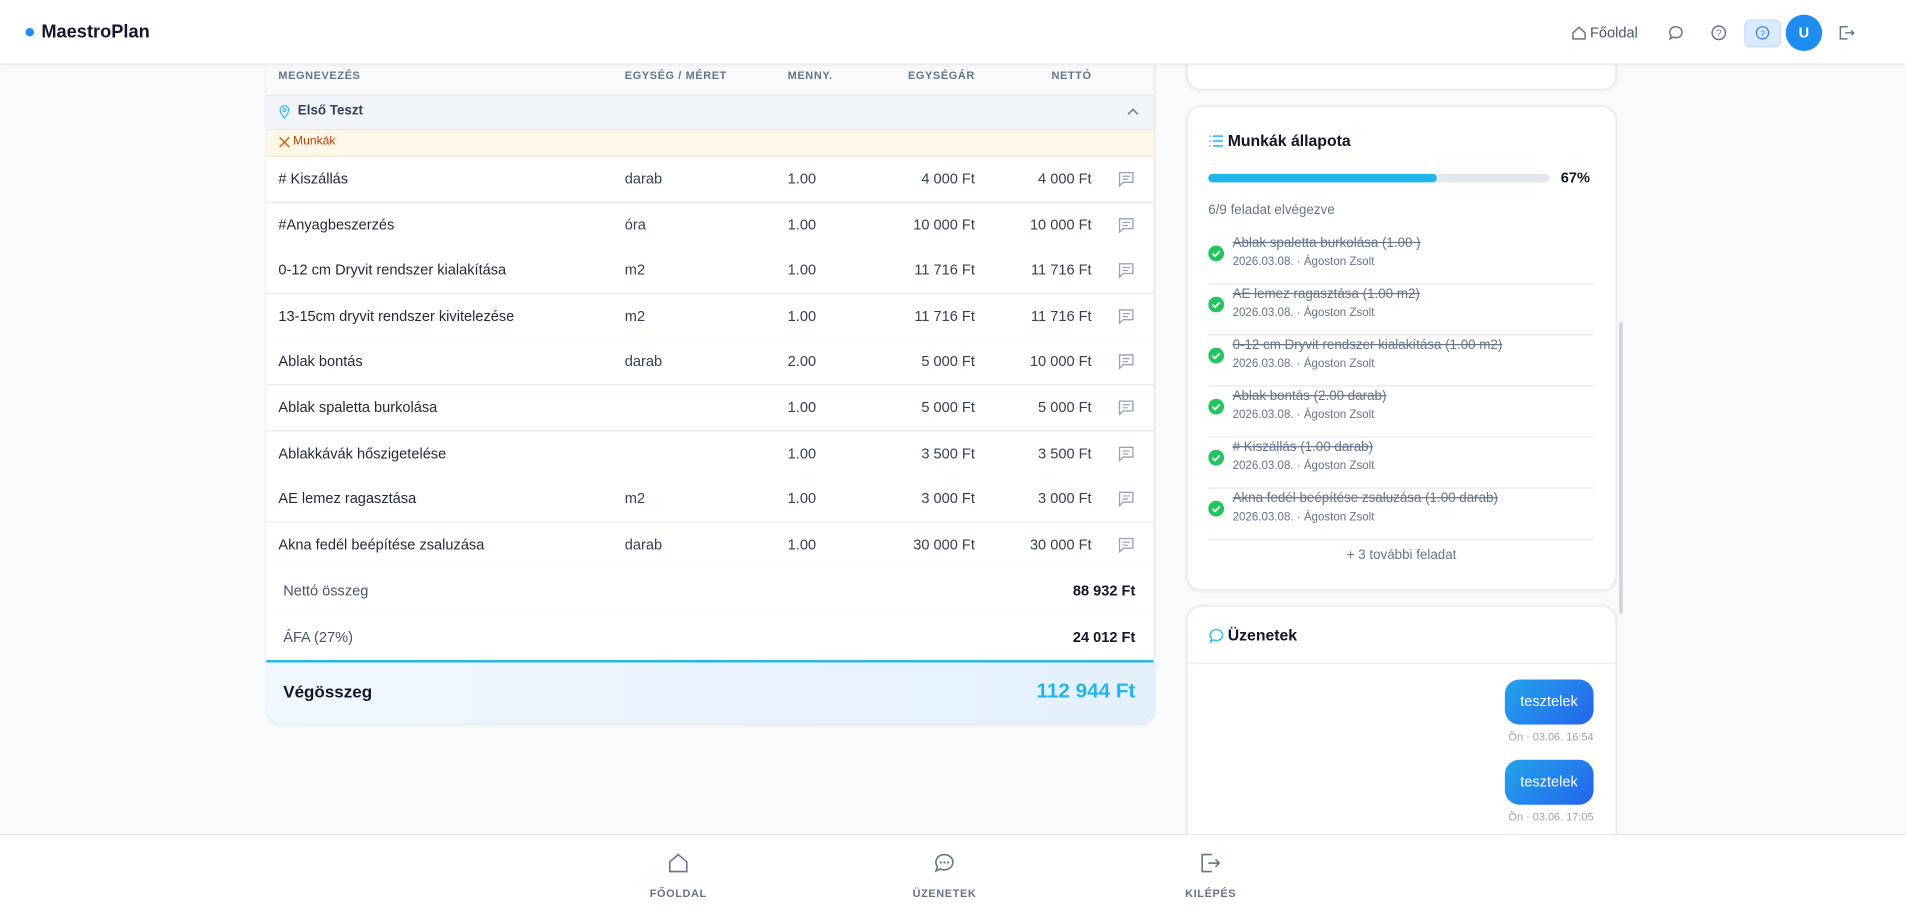 The height and width of the screenshot is (910, 1906). I want to click on avatar: U, so click(1804, 33).